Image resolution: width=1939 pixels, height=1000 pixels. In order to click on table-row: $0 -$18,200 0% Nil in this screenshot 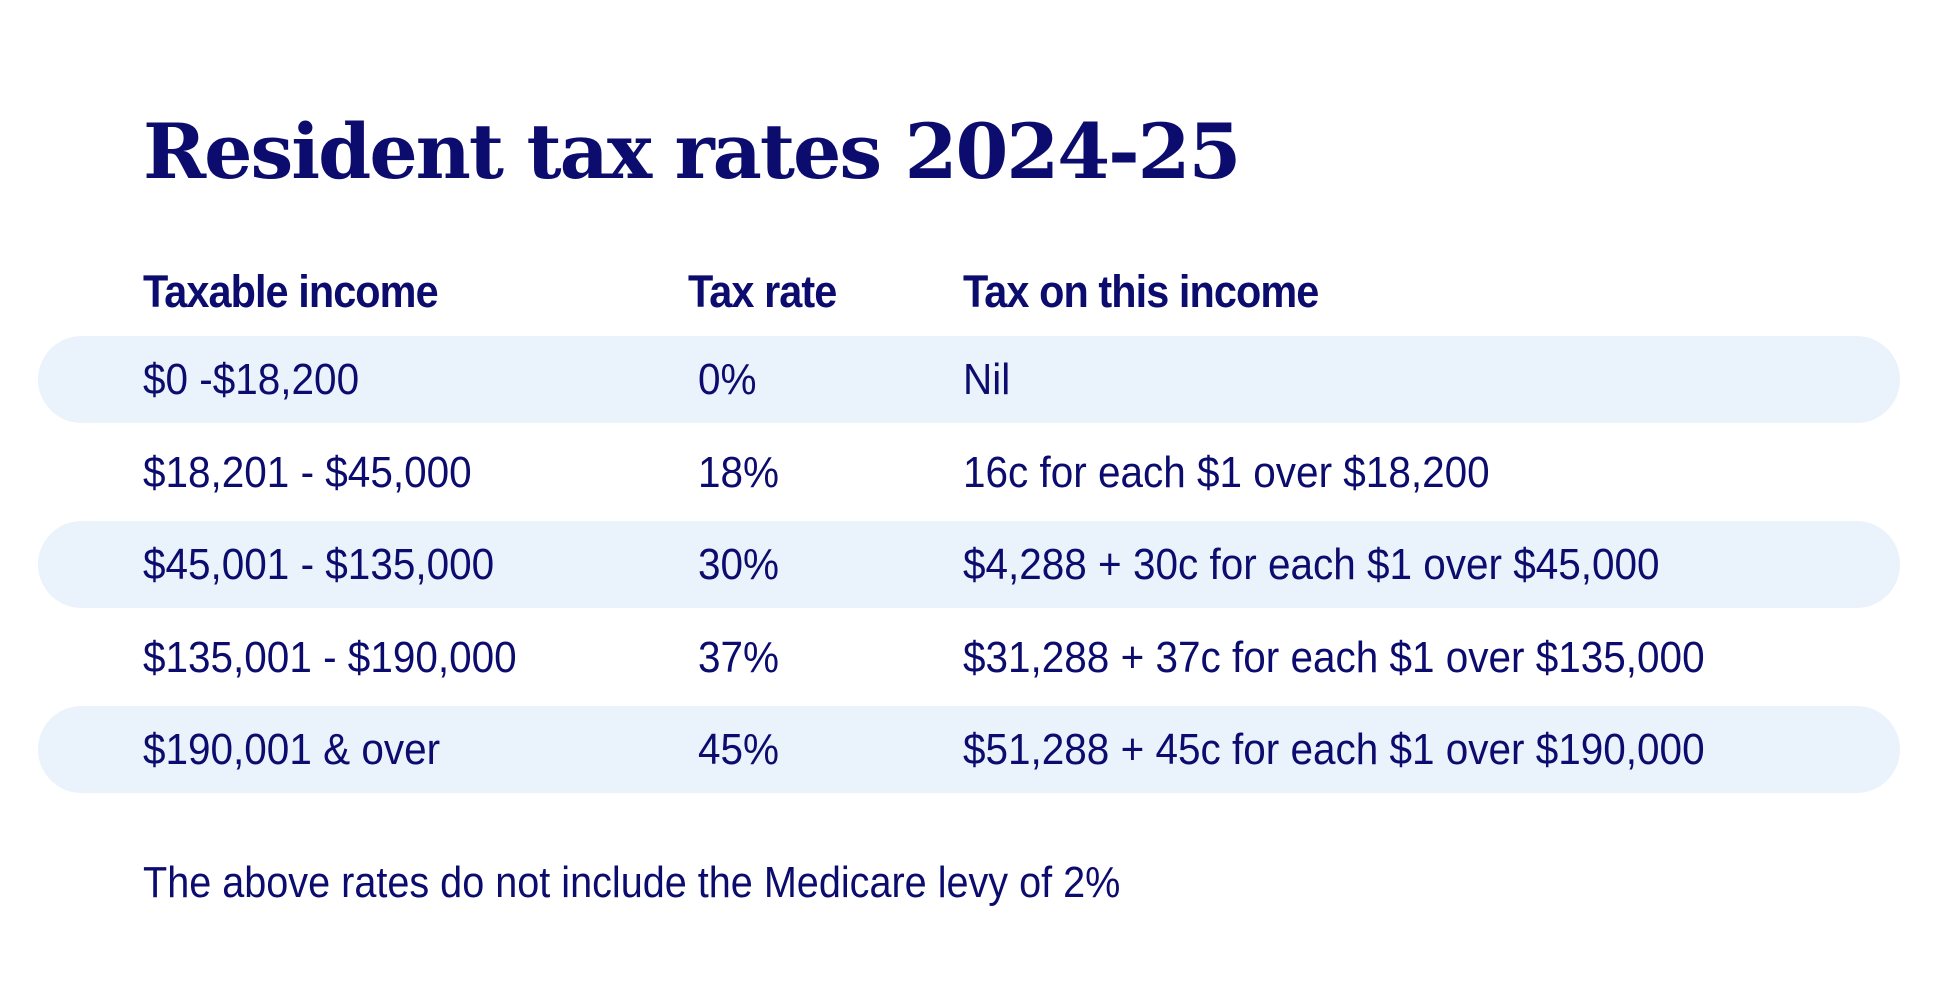, I will do `click(969, 379)`.